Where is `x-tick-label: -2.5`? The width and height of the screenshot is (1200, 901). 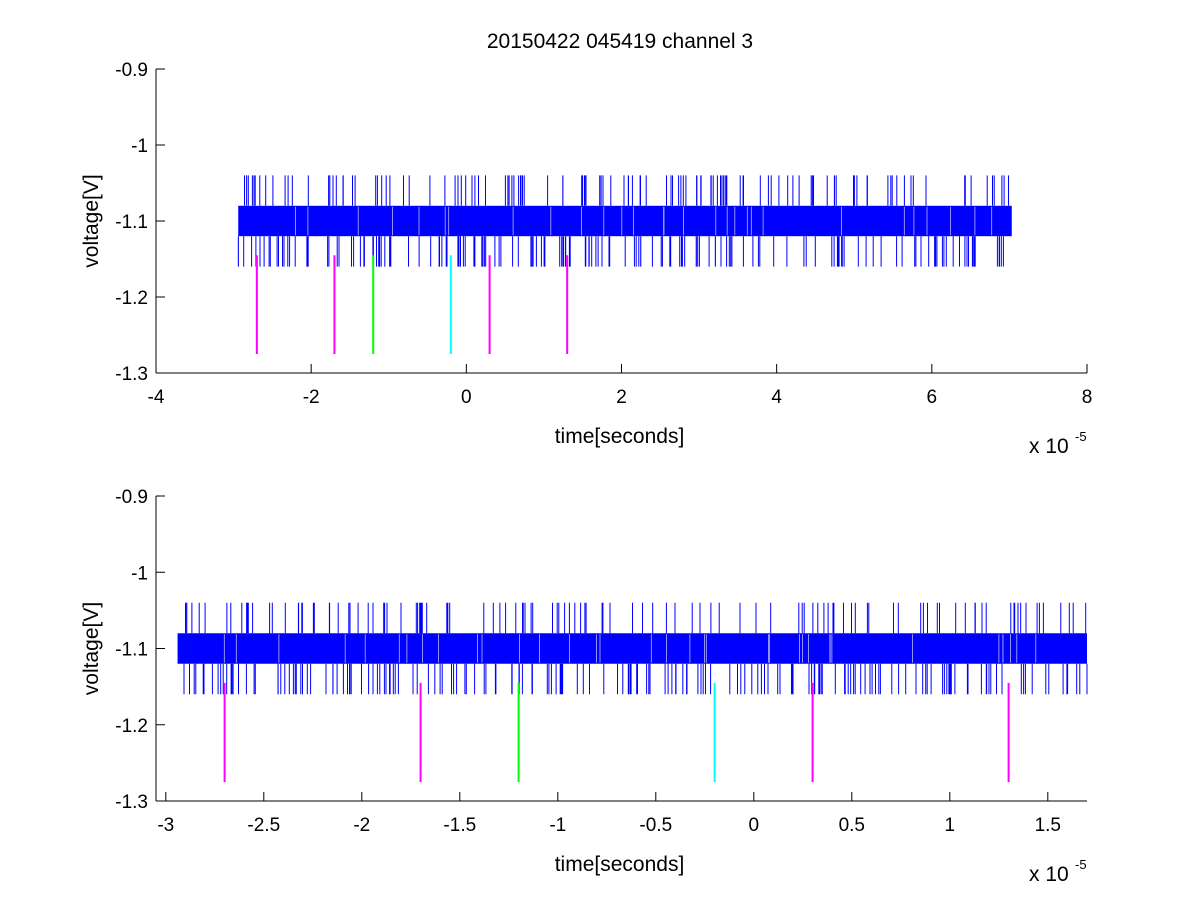 x-tick-label: -2.5 is located at coordinates (263, 825).